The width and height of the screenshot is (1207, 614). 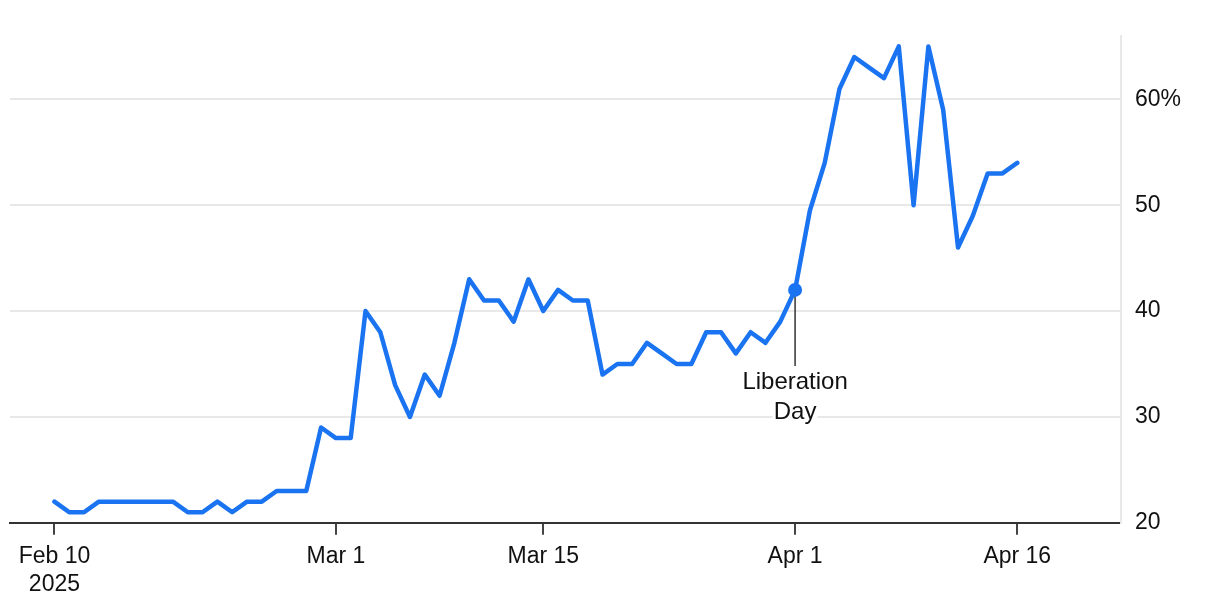 What do you see at coordinates (795, 395) in the screenshot?
I see `annotation: Liberation Day` at bounding box center [795, 395].